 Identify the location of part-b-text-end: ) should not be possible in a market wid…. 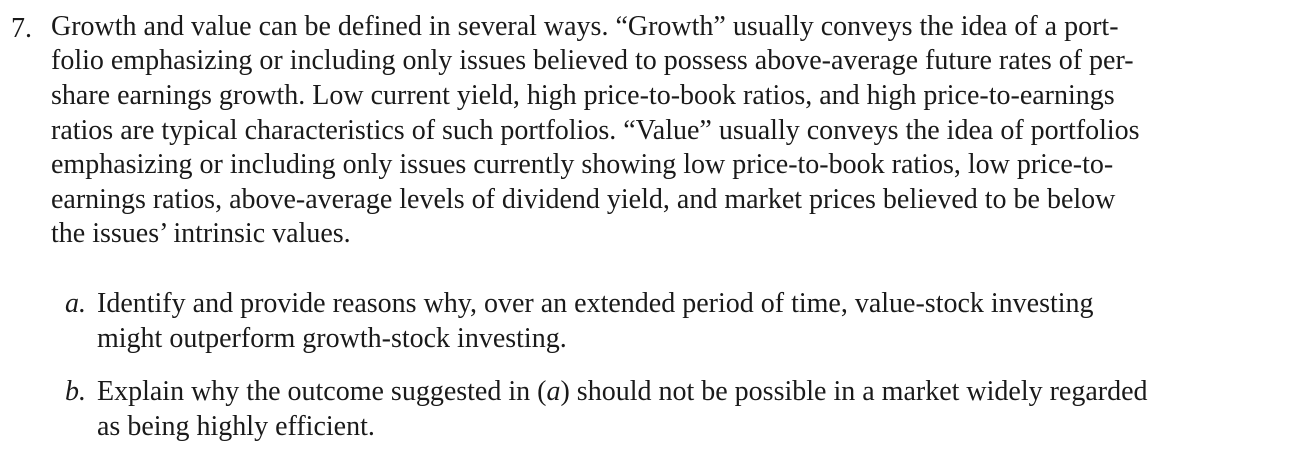
(854, 391).